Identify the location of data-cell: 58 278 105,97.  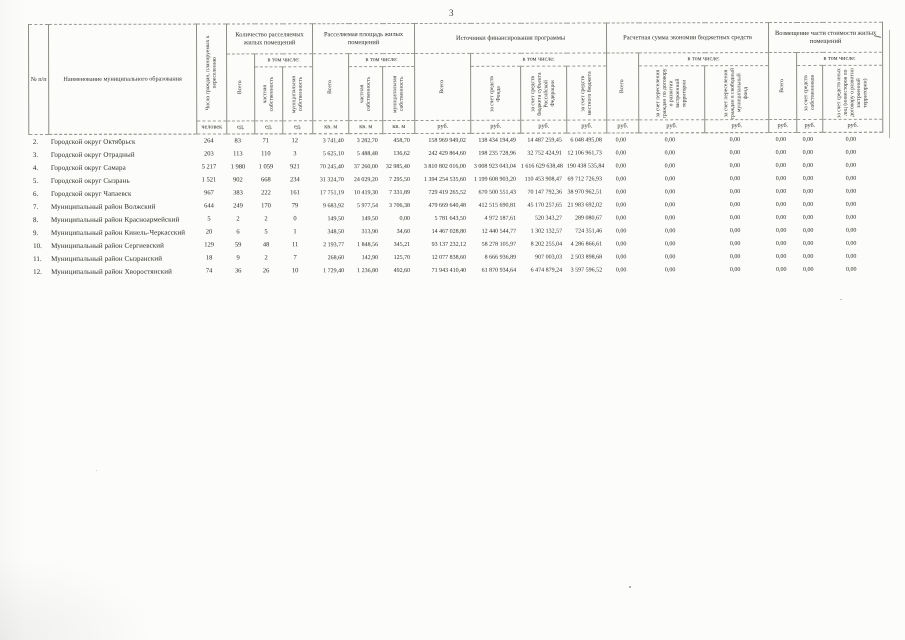
(499, 244).